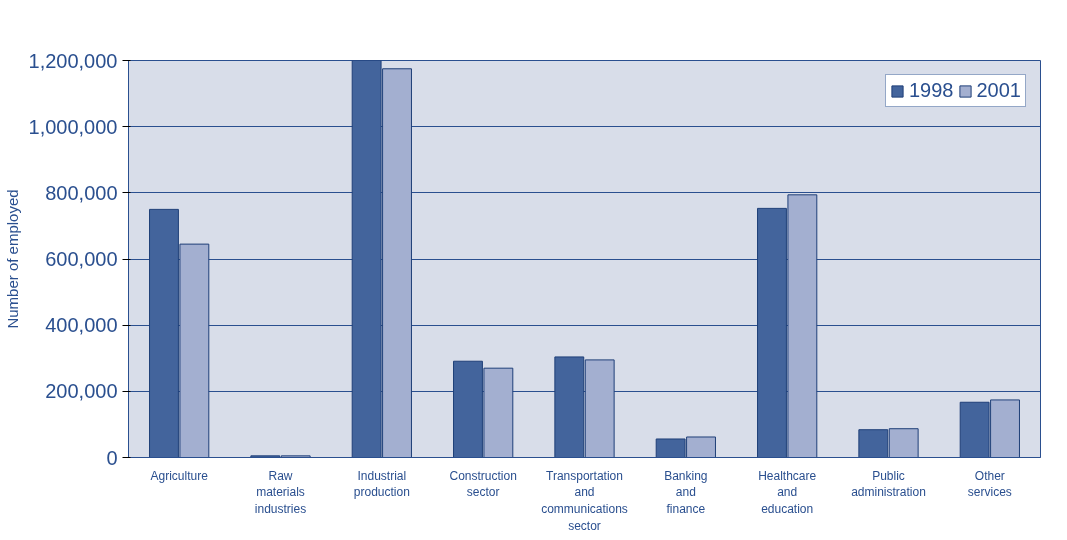 The width and height of the screenshot is (1067, 540). Describe the element at coordinates (787, 492) in the screenshot. I see `x-tick-label: Healthcare and education` at that location.